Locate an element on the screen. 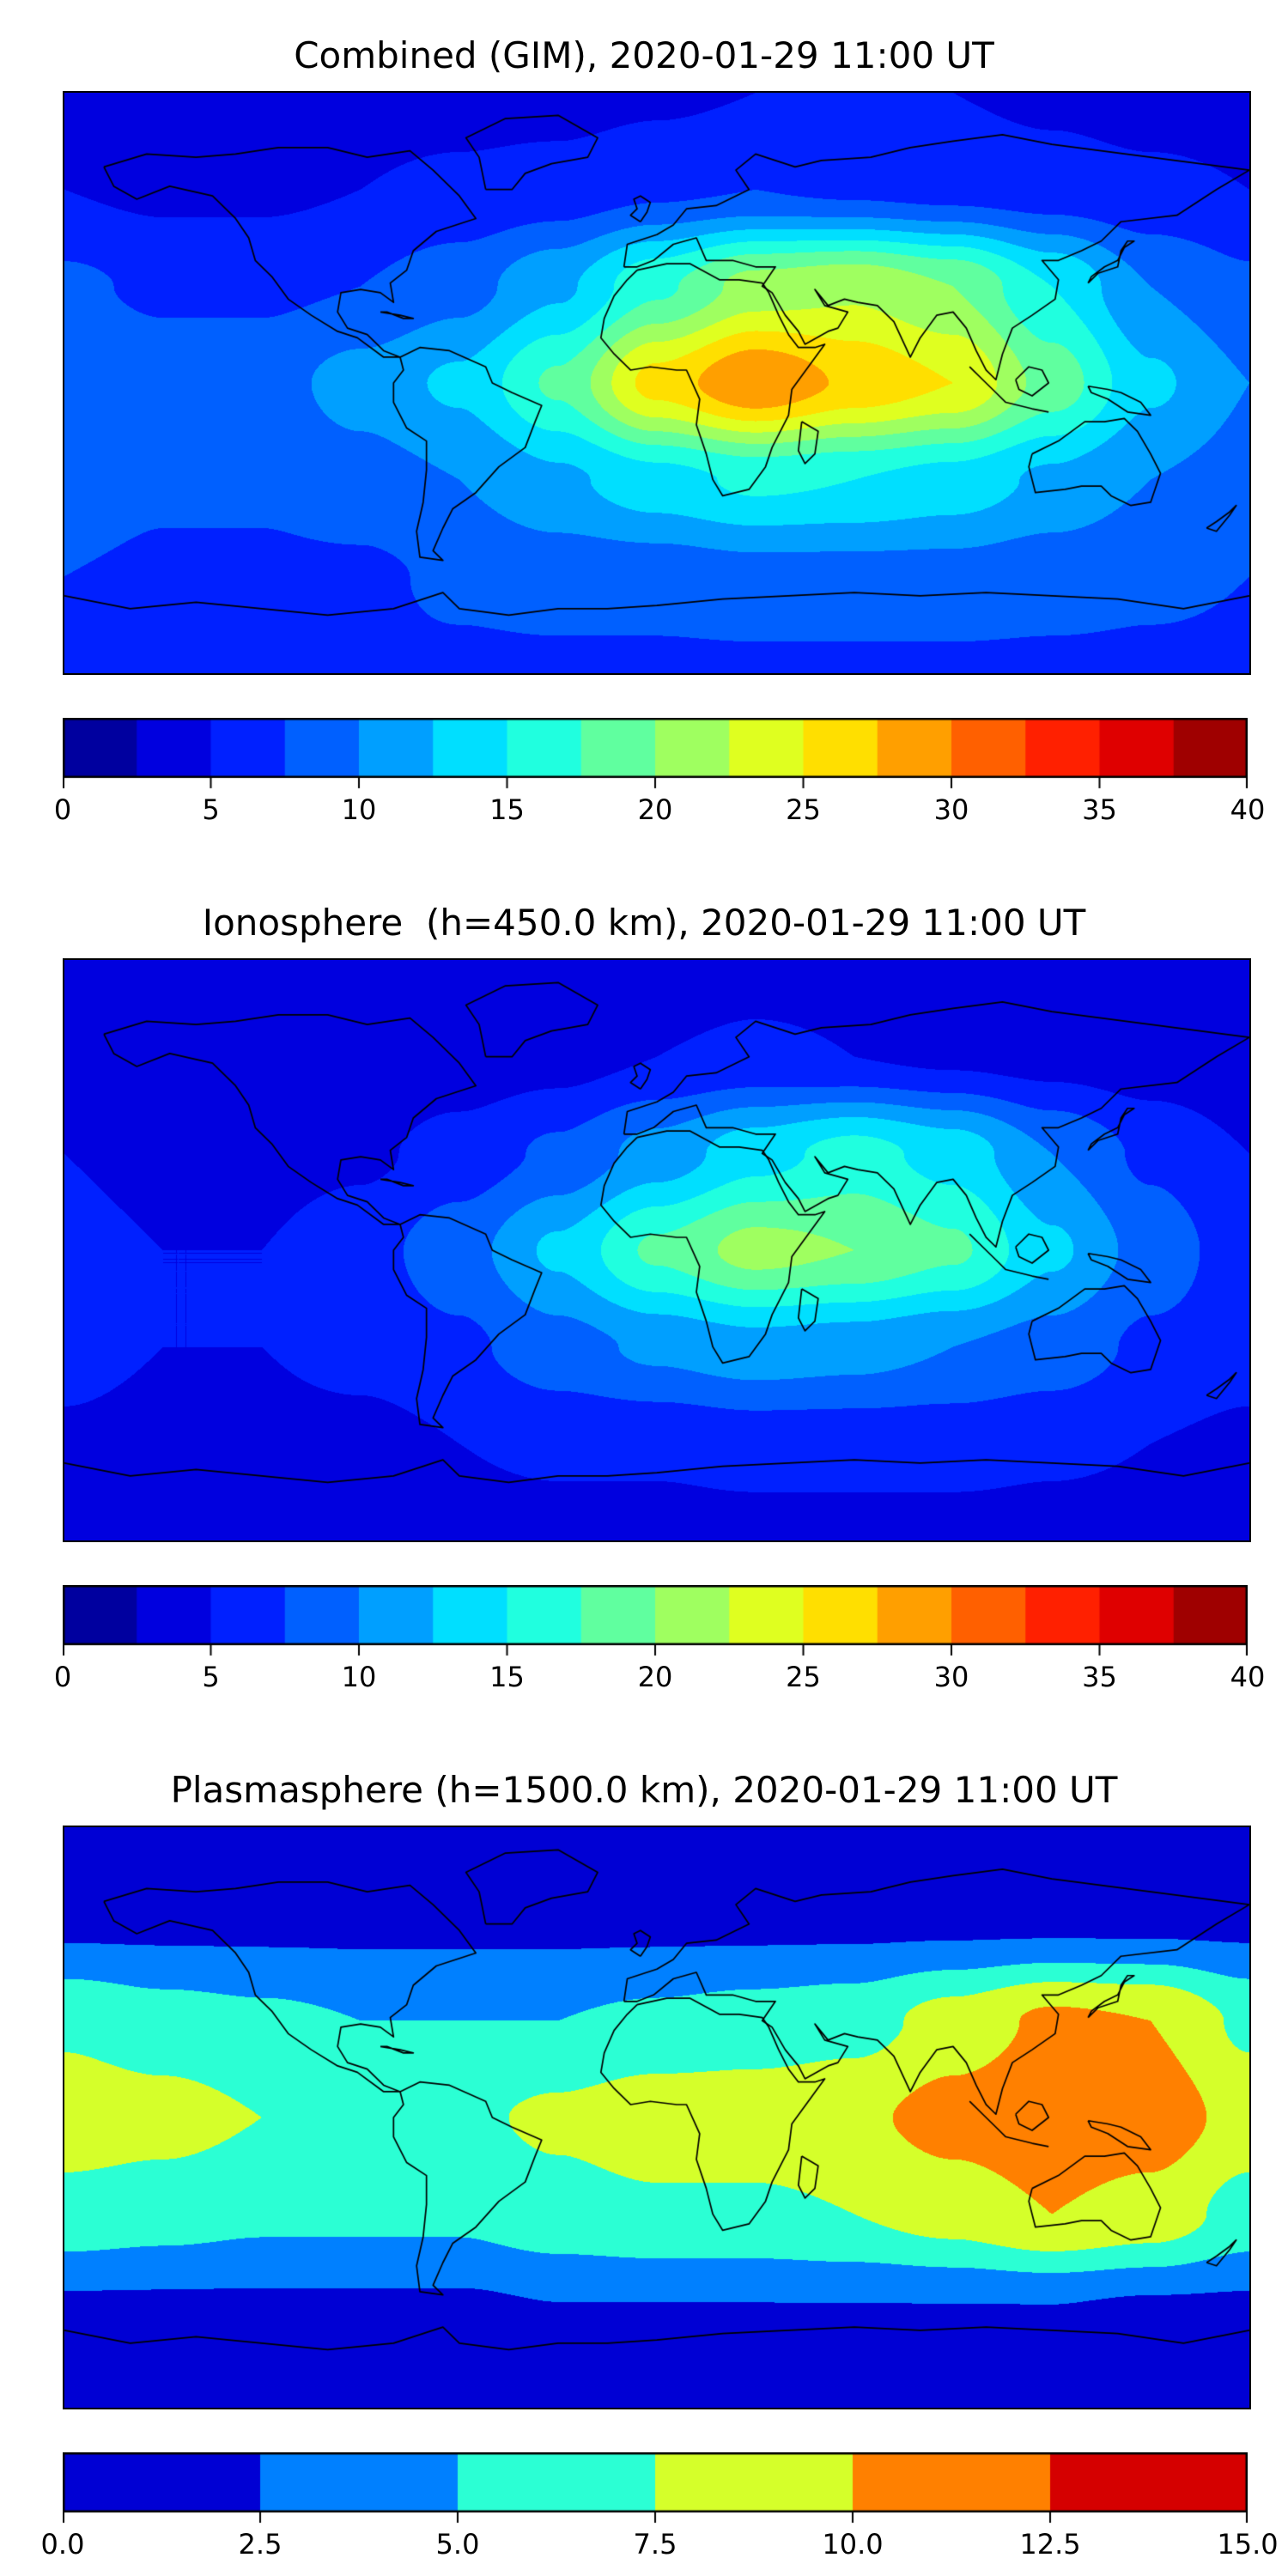 The height and width of the screenshot is (2576, 1288). colorbar-ticks-plasmasphere: 0.0 2.5 5.0 7.5 10.0 12.5 15.0 is located at coordinates (660, 2543).